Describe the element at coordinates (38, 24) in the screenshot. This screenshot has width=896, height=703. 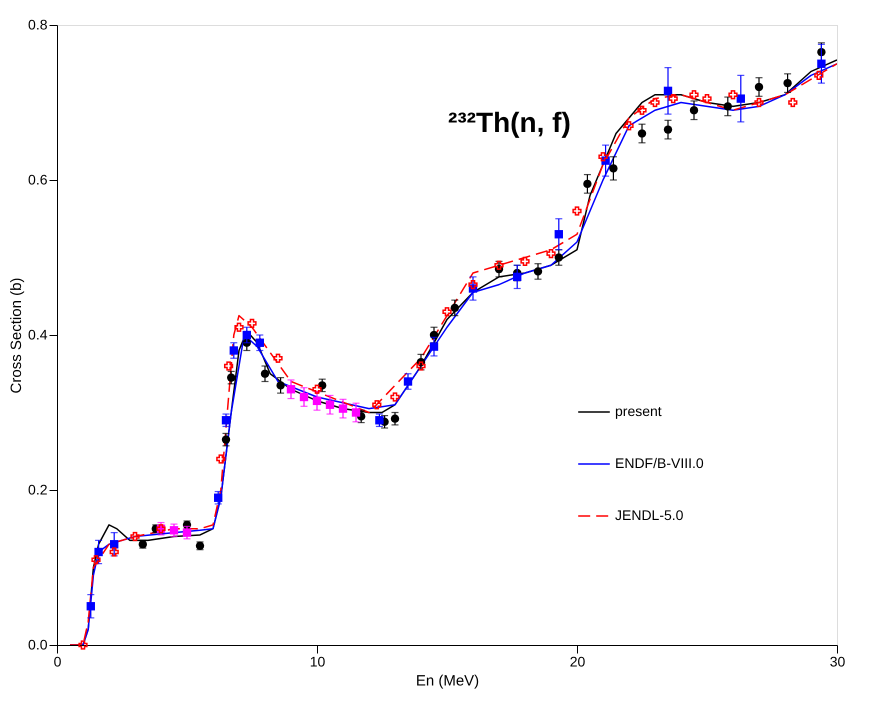
I see `y-tick-label: 0.8` at that location.